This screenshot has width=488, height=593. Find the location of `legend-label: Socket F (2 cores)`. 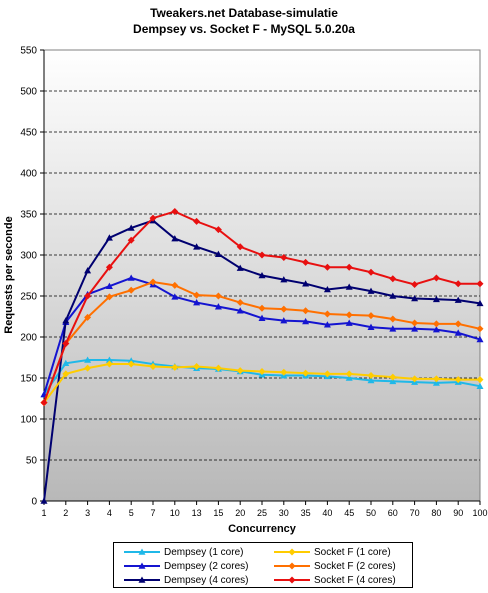

legend-label: Socket F (2 cores) is located at coordinates (355, 566).